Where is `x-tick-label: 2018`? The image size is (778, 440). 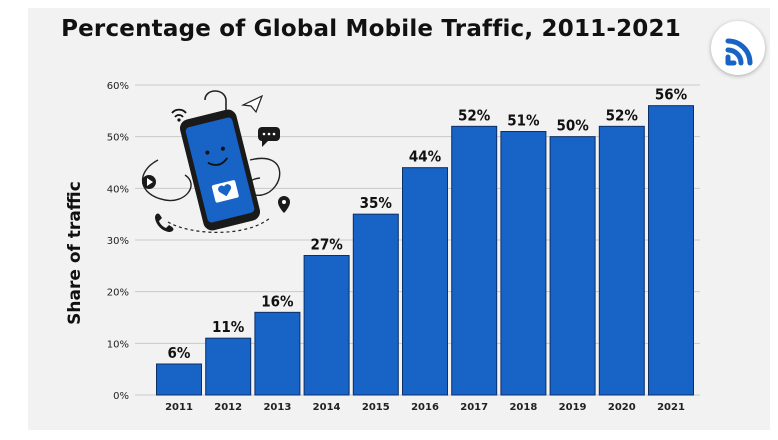
x-tick-label: 2018 is located at coordinates (523, 407).